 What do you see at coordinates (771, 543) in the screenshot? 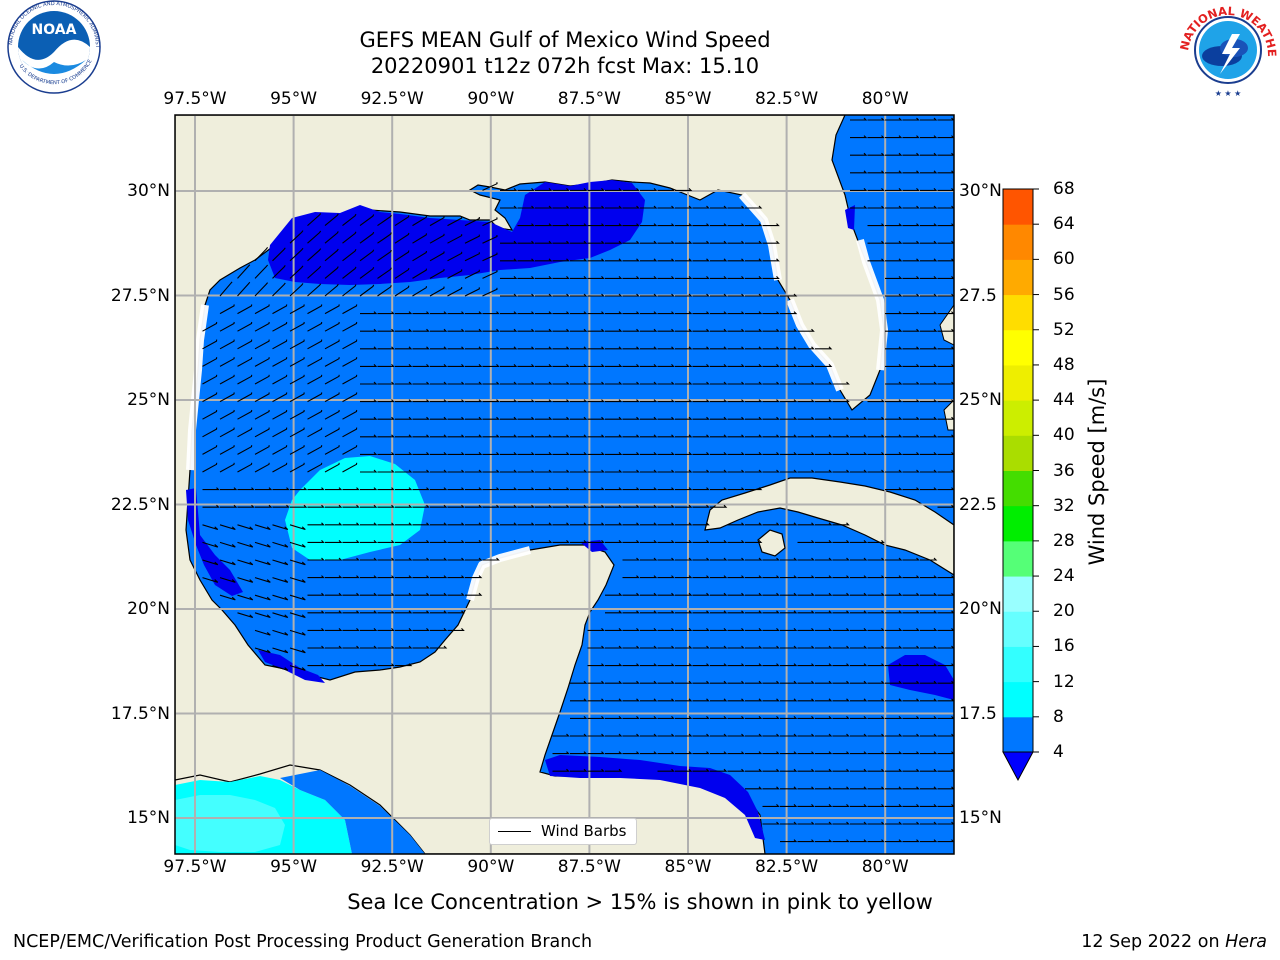
I see `land-isla-juventud` at bounding box center [771, 543].